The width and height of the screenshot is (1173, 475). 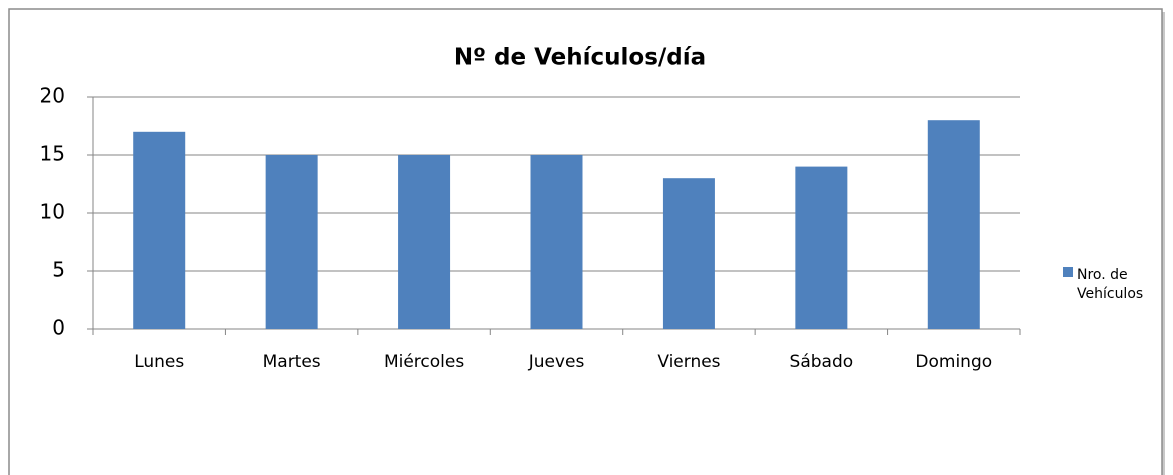 What do you see at coordinates (58, 270) in the screenshot?
I see `y-tick-label: 5` at bounding box center [58, 270].